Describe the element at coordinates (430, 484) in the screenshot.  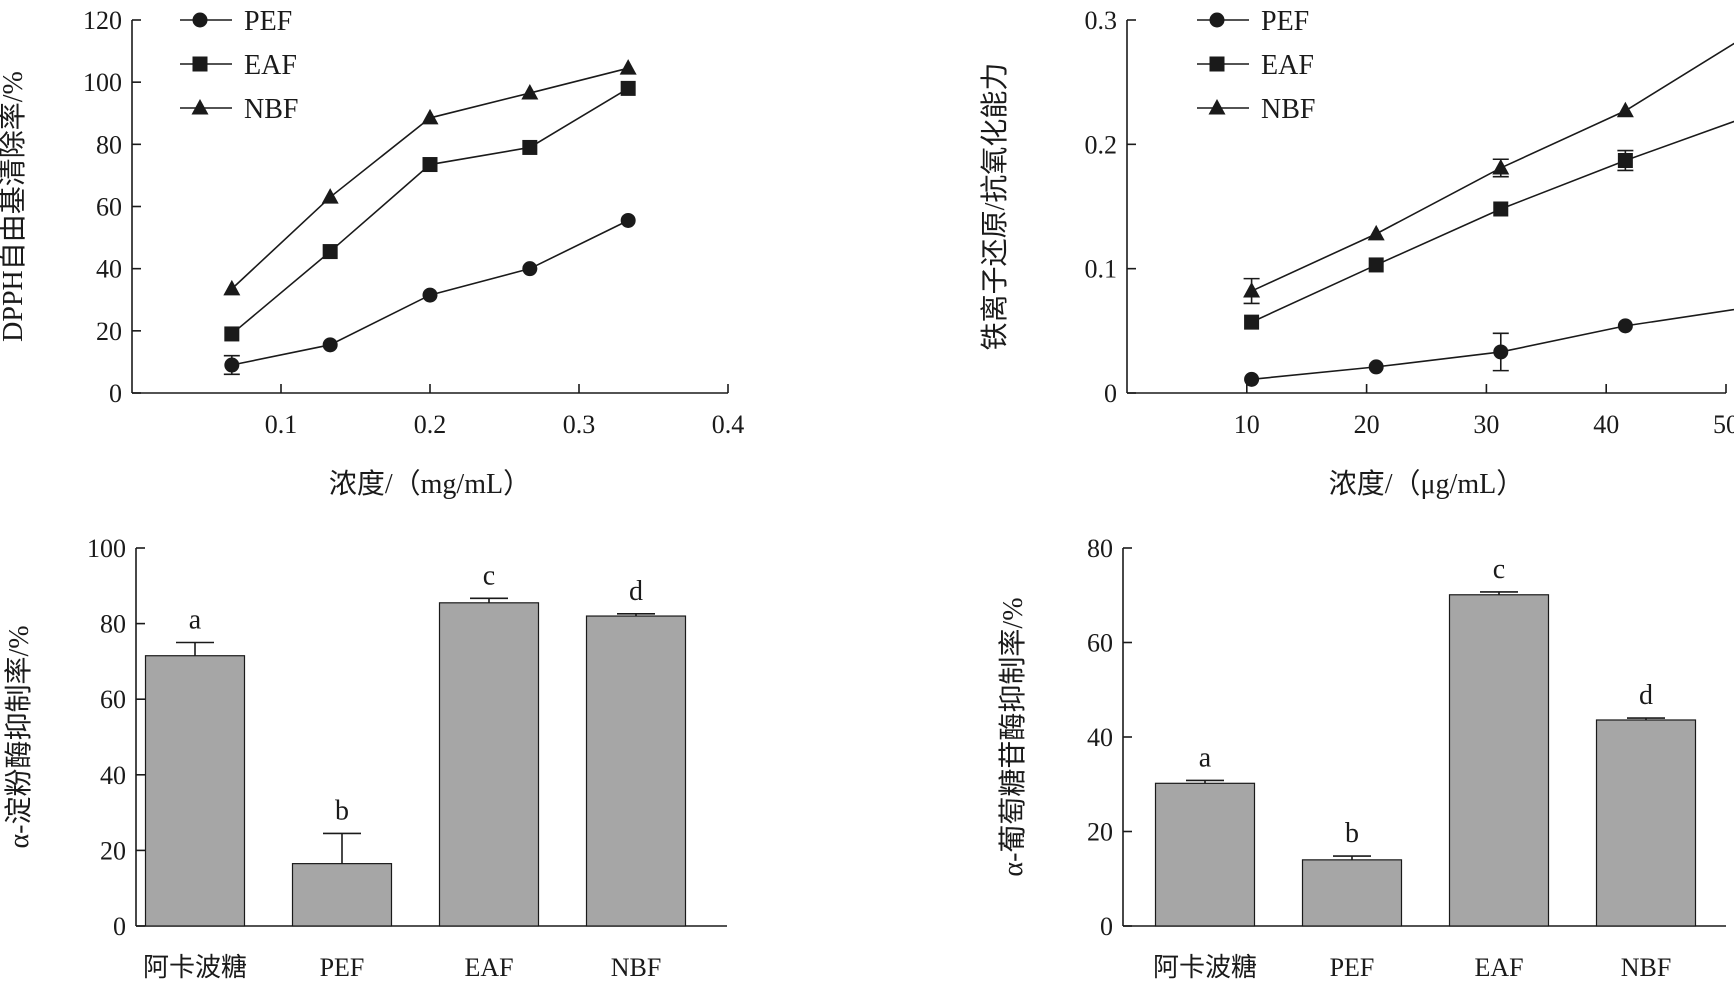
I see `x-axis-label: 浓度/（mg/mL）` at that location.